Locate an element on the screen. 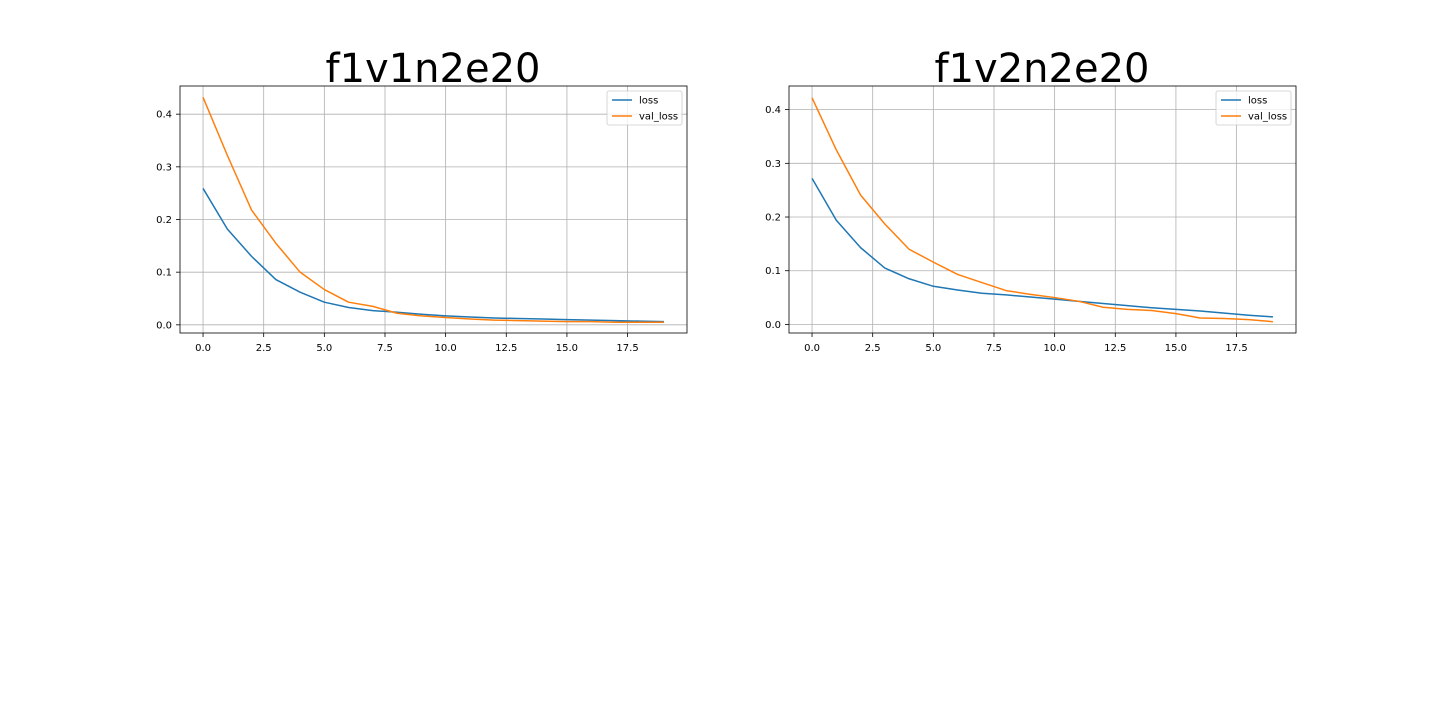 Image resolution: width=1440 pixels, height=720 pixels. chart-title: f1v1n2e20 is located at coordinates (433, 69).